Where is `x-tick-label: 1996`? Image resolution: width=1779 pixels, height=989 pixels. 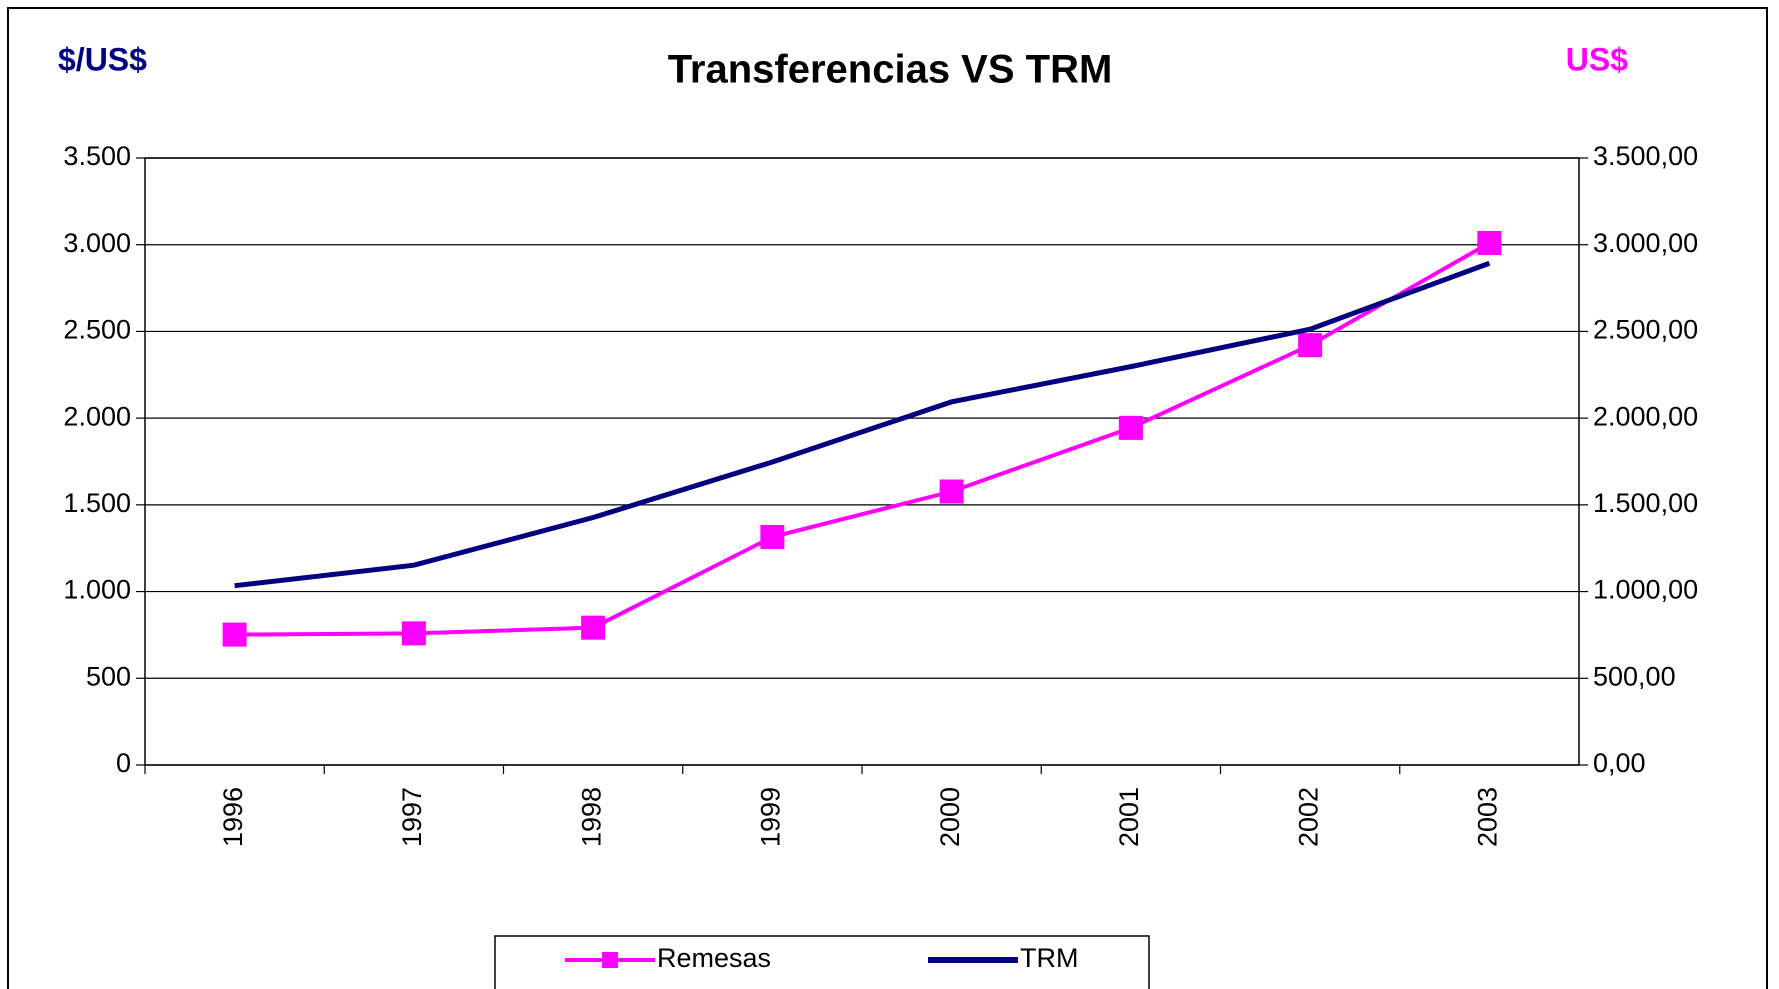 x-tick-label: 1996 is located at coordinates (233, 817).